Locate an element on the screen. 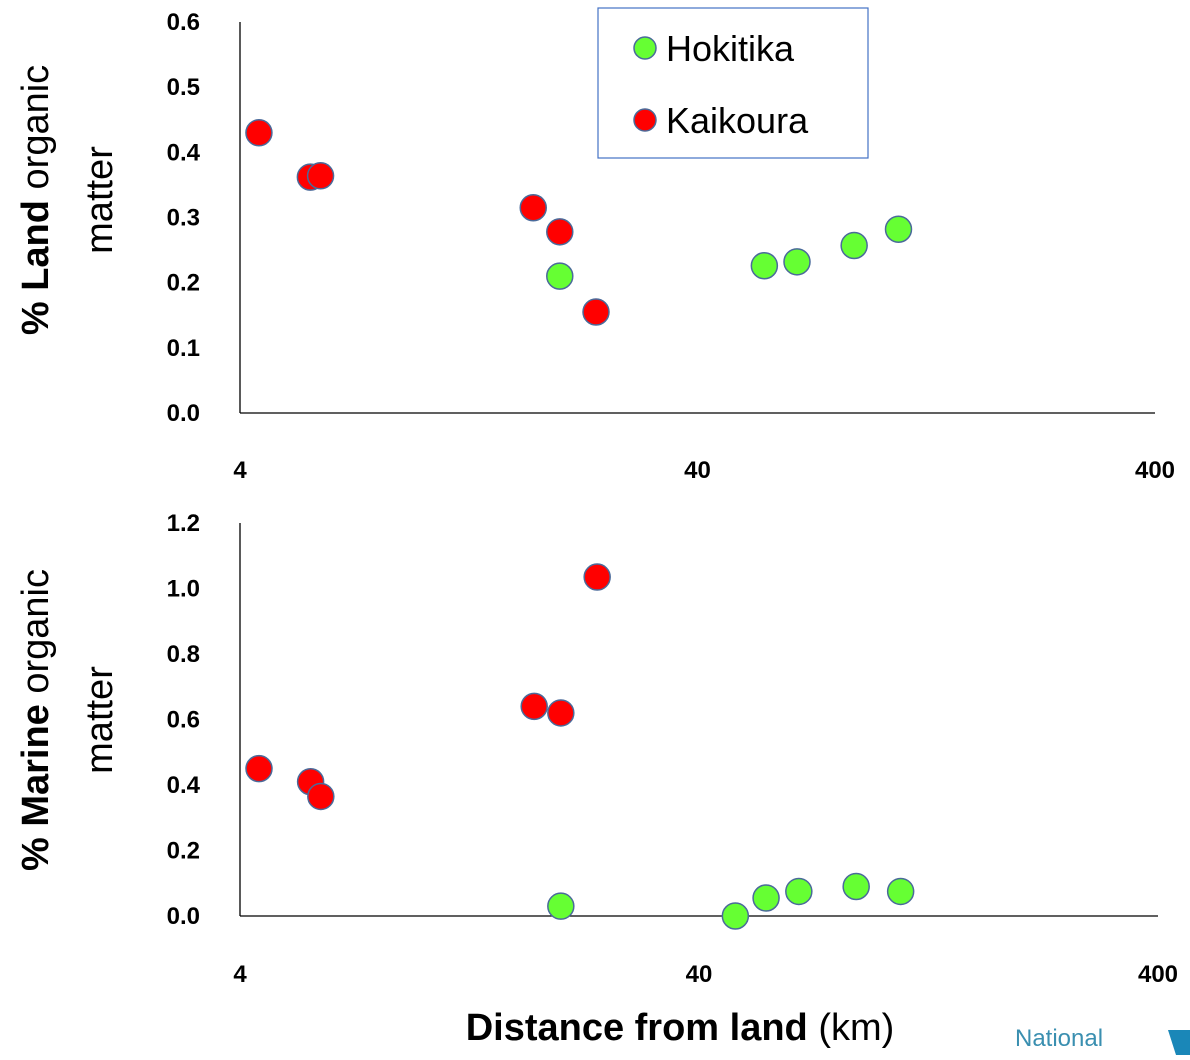 Image resolution: width=1190 pixels, height=1060 pixels. y-tick-label: 0.8 is located at coordinates (183, 654).